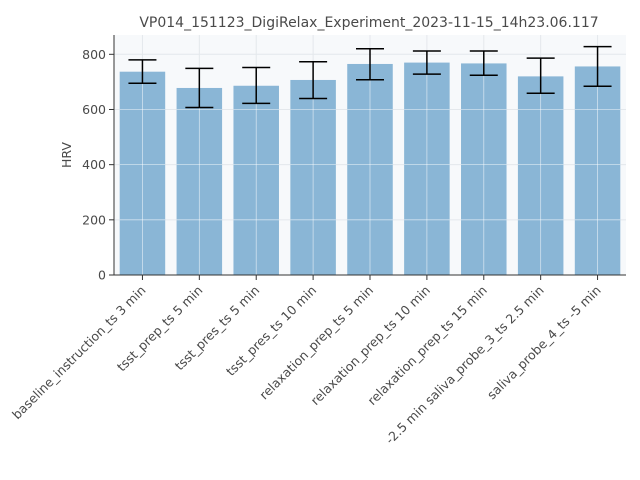 This screenshot has height=480, width=640. What do you see at coordinates (94, 219) in the screenshot?
I see `y-tick-label: 200` at bounding box center [94, 219].